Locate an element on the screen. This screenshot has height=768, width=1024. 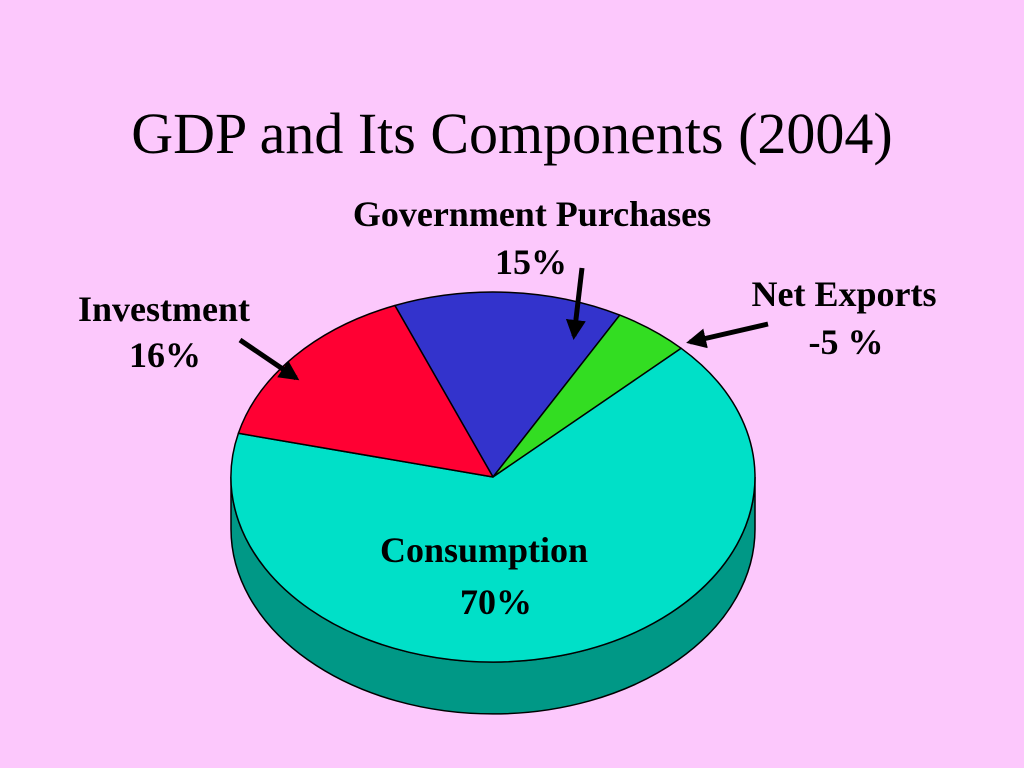
net-exports-label: Net Exports is located at coordinates (844, 294).